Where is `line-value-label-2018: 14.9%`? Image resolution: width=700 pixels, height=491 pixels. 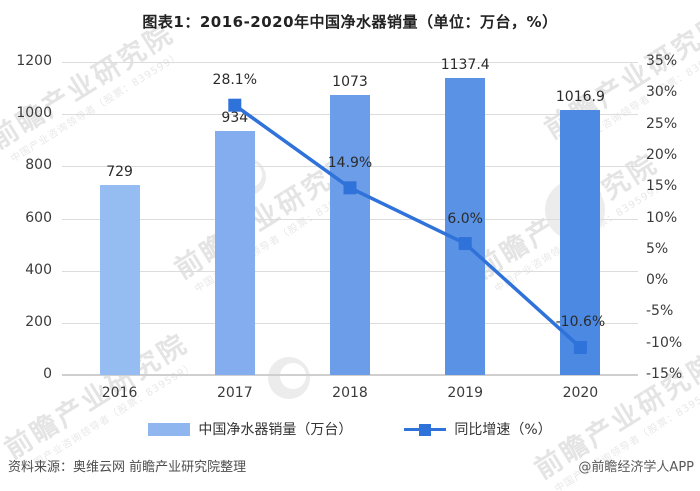
line-value-label-2018: 14.9% is located at coordinates (350, 162).